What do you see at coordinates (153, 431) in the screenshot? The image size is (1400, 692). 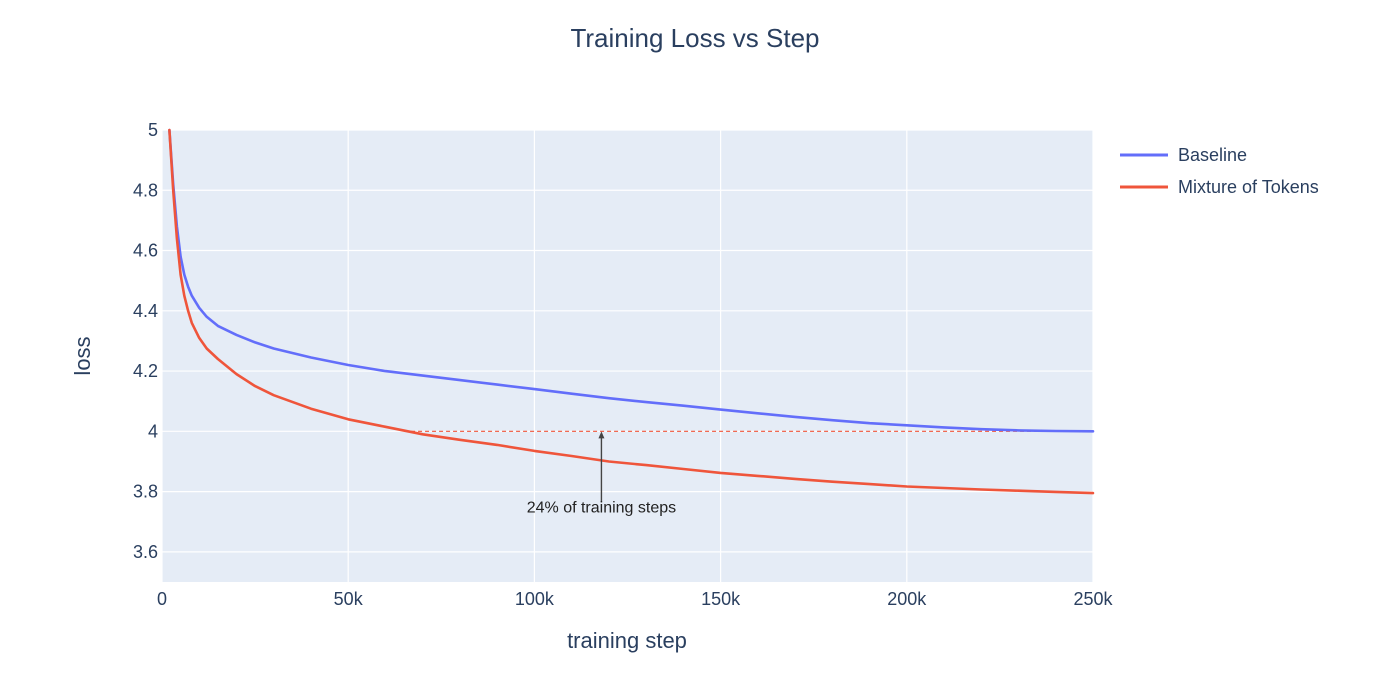 I see `y-tick-label: 4` at bounding box center [153, 431].